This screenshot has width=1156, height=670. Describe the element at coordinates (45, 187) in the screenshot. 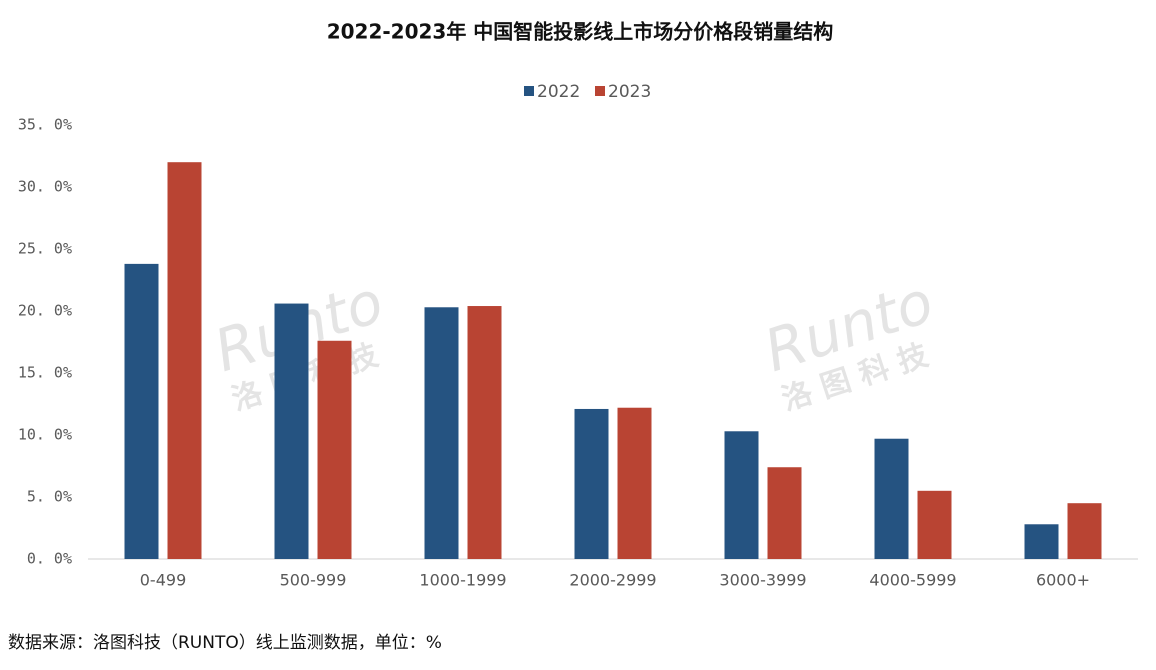

I see `y-tick-label: 30. 0%` at that location.